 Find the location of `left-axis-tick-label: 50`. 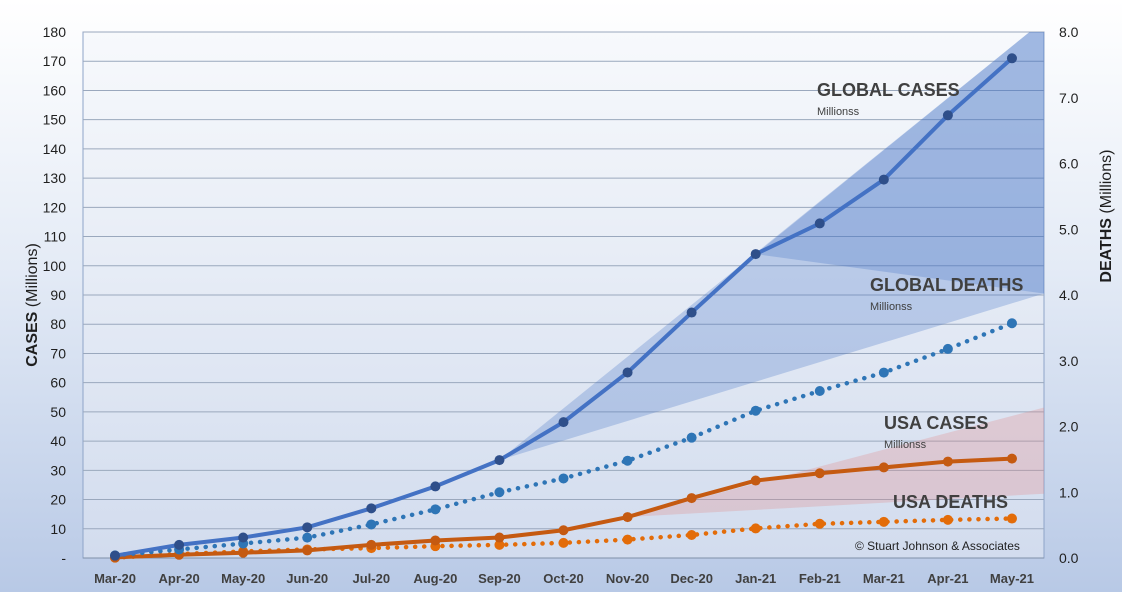

left-axis-tick-label: 50 is located at coordinates (58, 412).